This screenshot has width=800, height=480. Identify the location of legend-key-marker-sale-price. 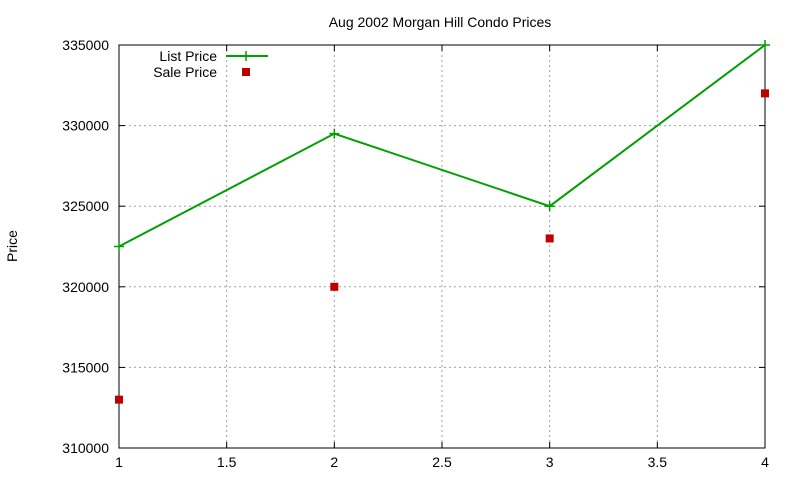
(246, 72).